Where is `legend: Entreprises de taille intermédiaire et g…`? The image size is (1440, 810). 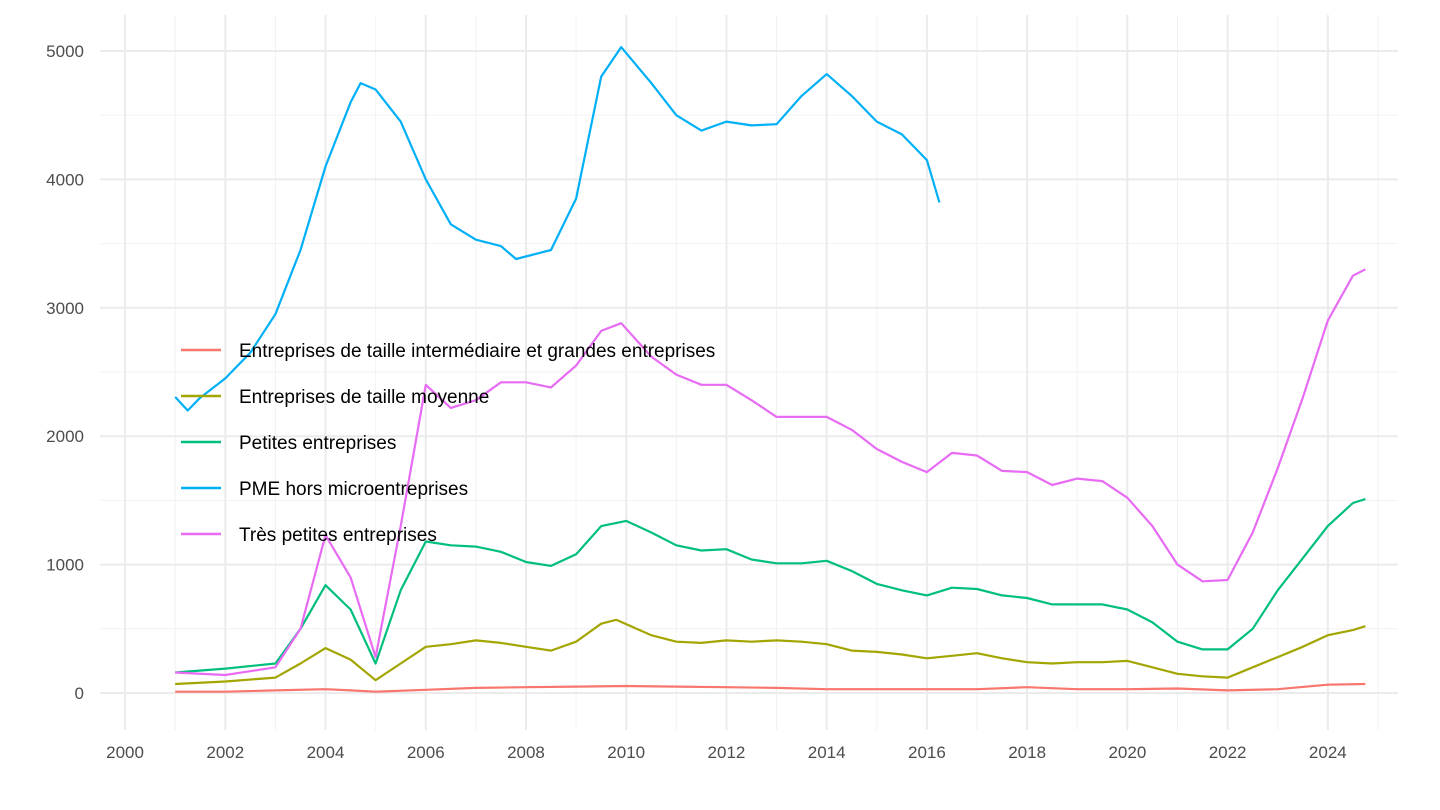
legend: Entreprises de taille intermédiaire et g… is located at coordinates (448, 443).